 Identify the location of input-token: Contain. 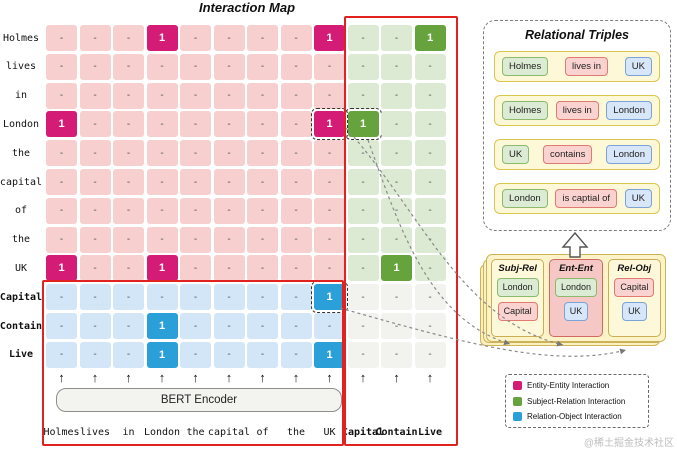
(396, 432).